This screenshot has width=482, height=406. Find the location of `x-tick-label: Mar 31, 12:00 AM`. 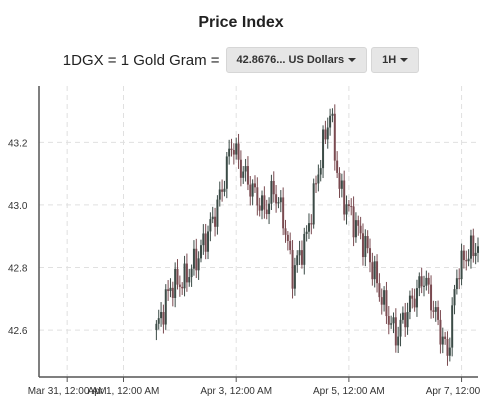

x-tick-label: Mar 31, 12:00 AM is located at coordinates (67, 391).